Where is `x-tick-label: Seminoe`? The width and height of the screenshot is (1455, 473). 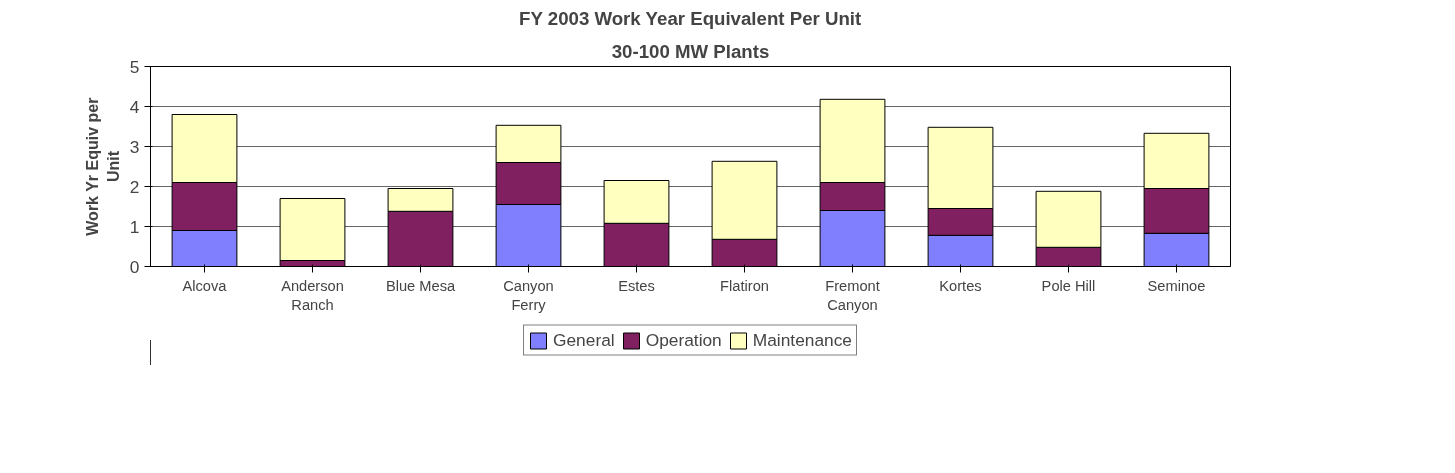 x-tick-label: Seminoe is located at coordinates (1176, 285).